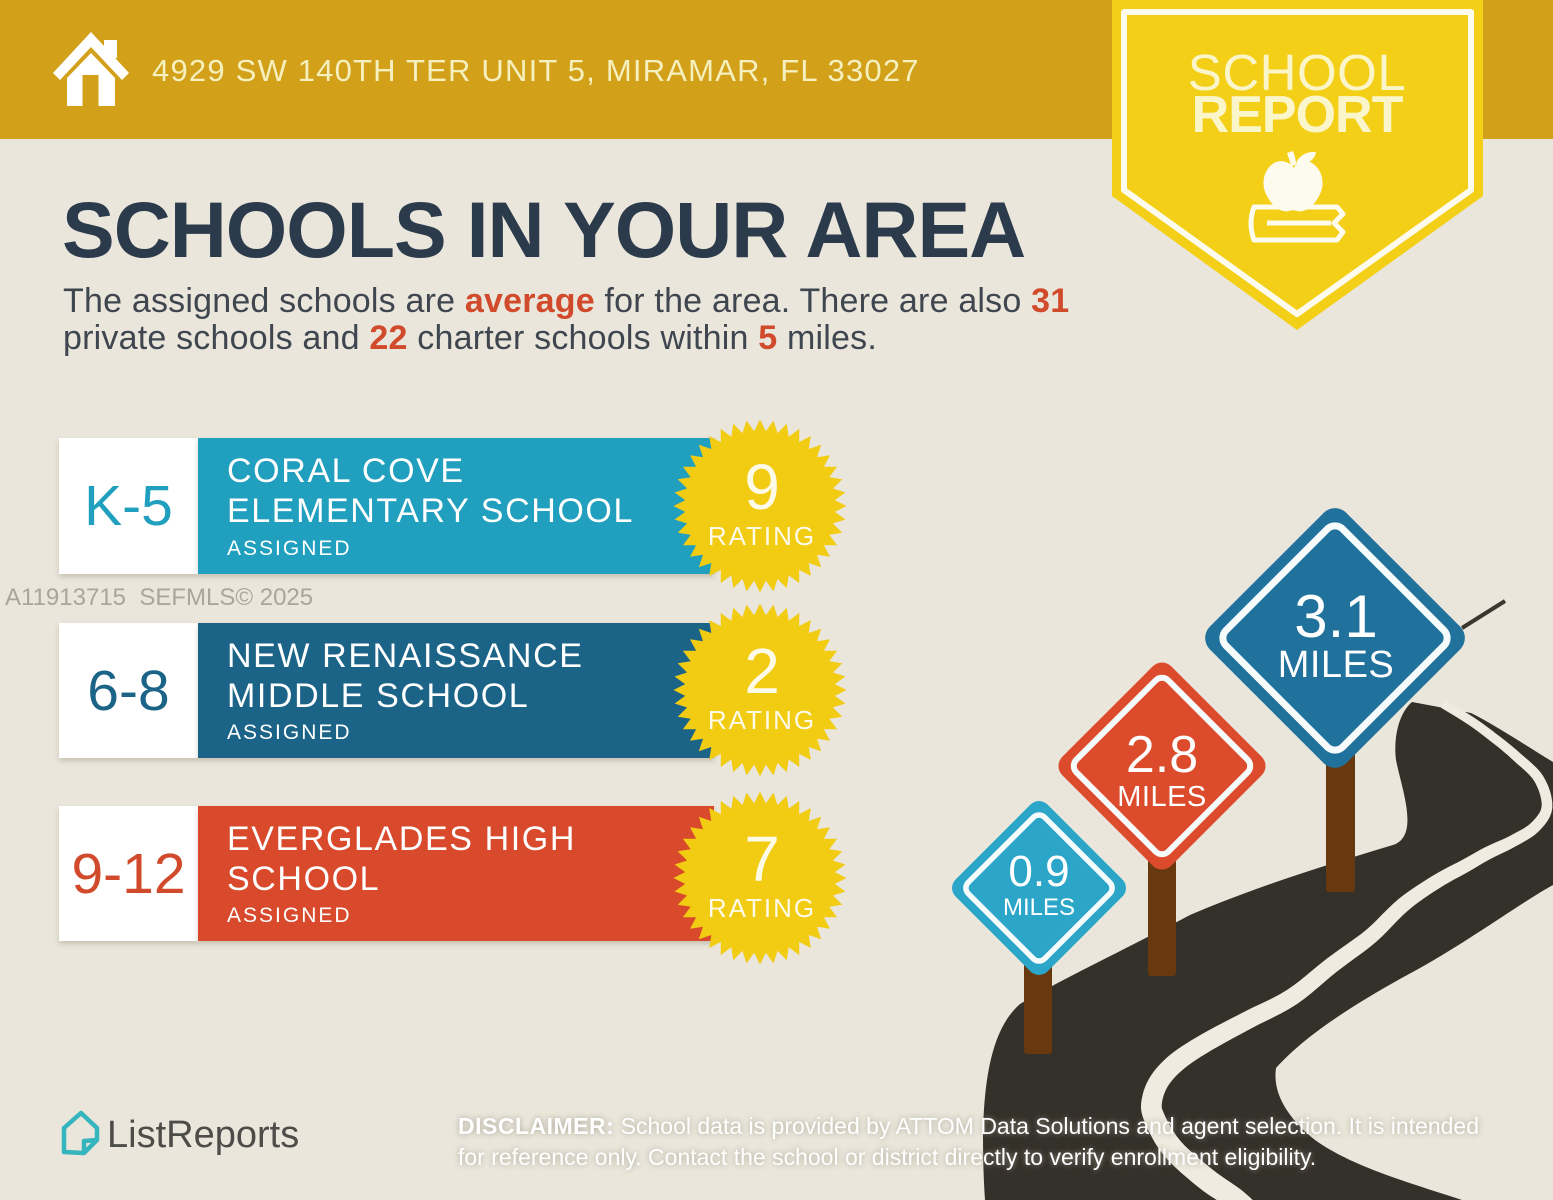  Describe the element at coordinates (762, 671) in the screenshot. I see `svg-text: 2` at that location.